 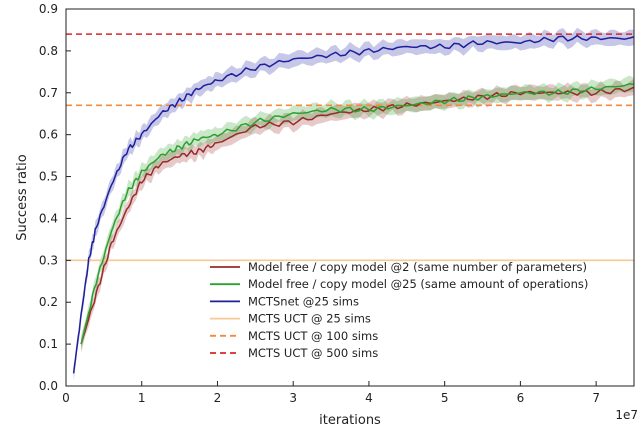 What do you see at coordinates (521, 398) in the screenshot?
I see `x-tick-label: 6` at bounding box center [521, 398].